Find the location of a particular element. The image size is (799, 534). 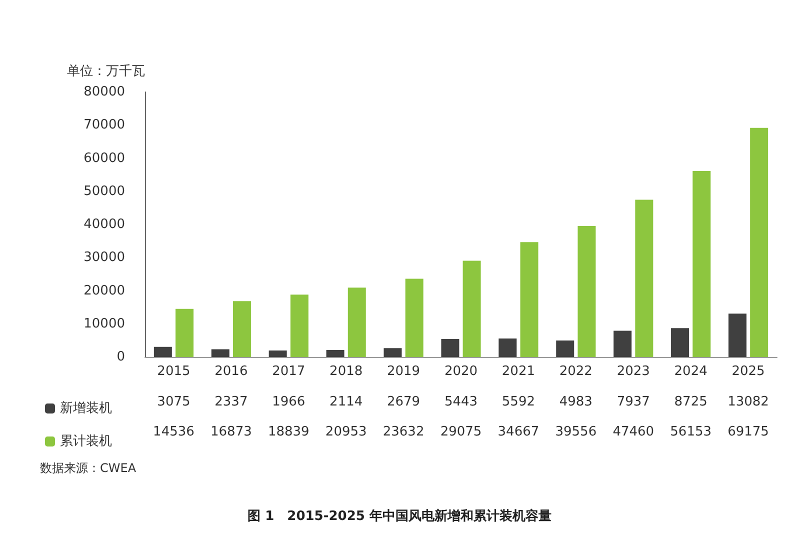

data-label: 7937 is located at coordinates (633, 402).